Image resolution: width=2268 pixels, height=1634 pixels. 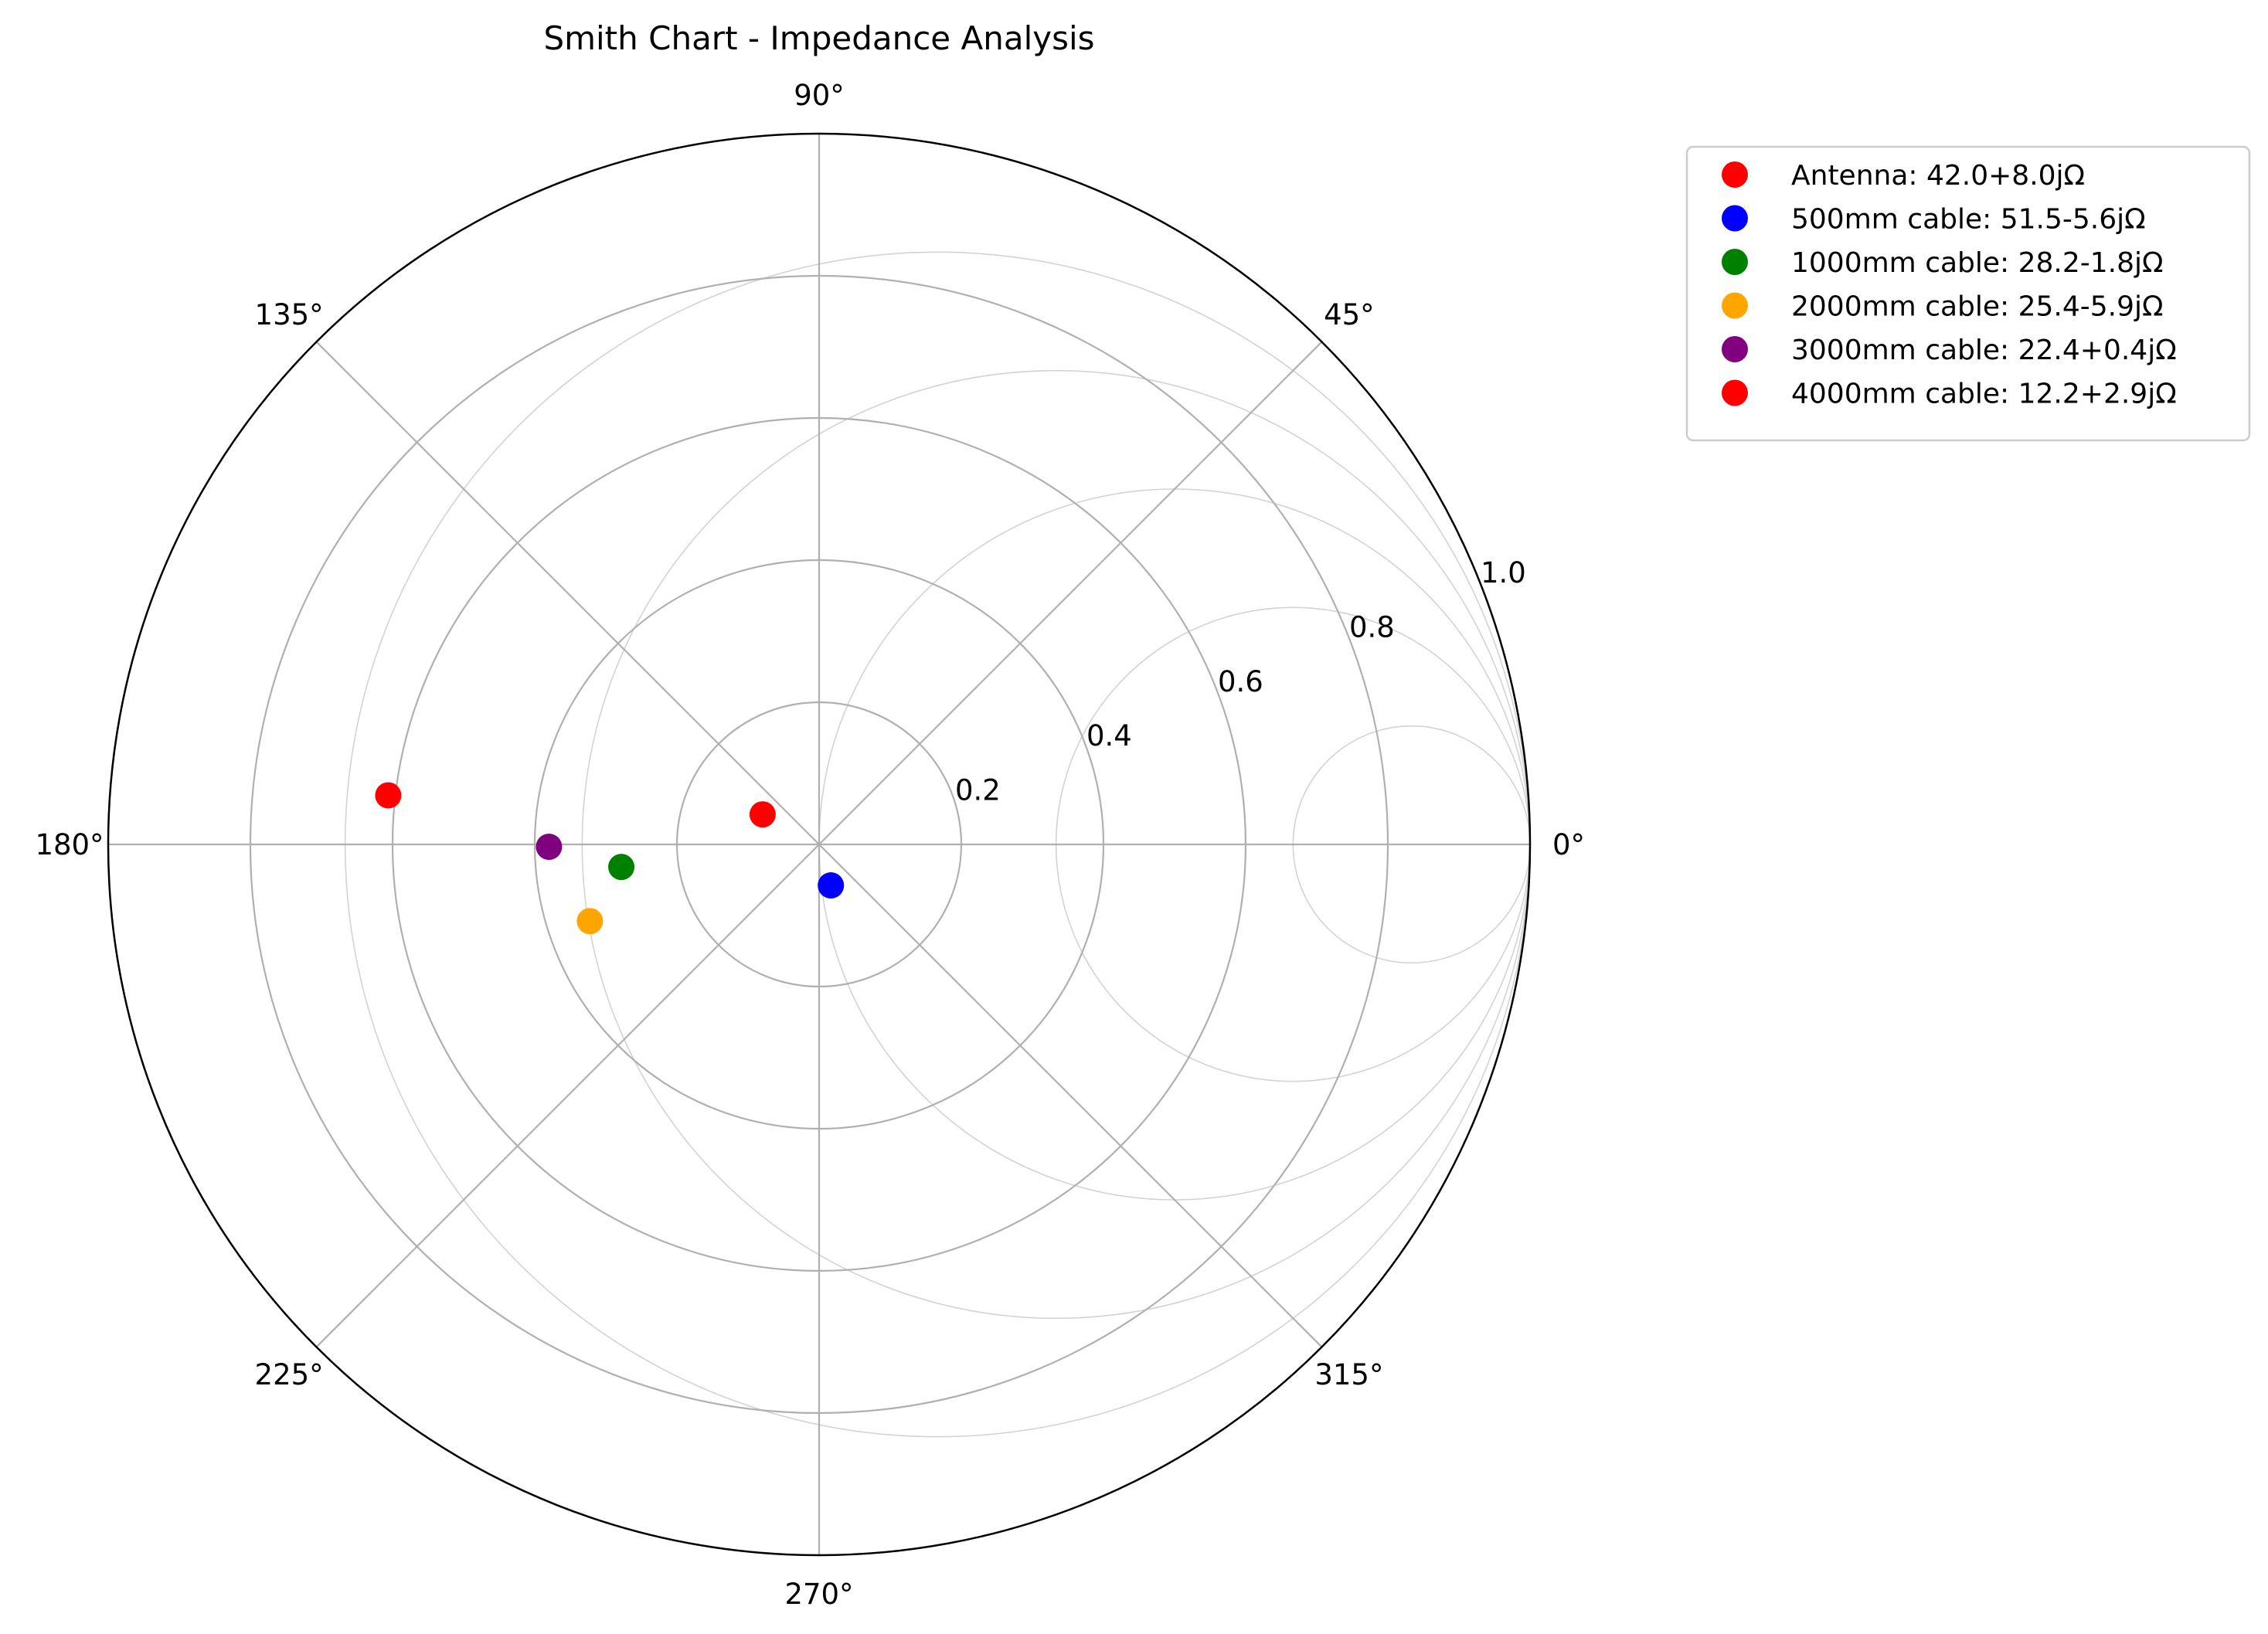 I want to click on radial-tick-label: 0.6, so click(x=1240, y=681).